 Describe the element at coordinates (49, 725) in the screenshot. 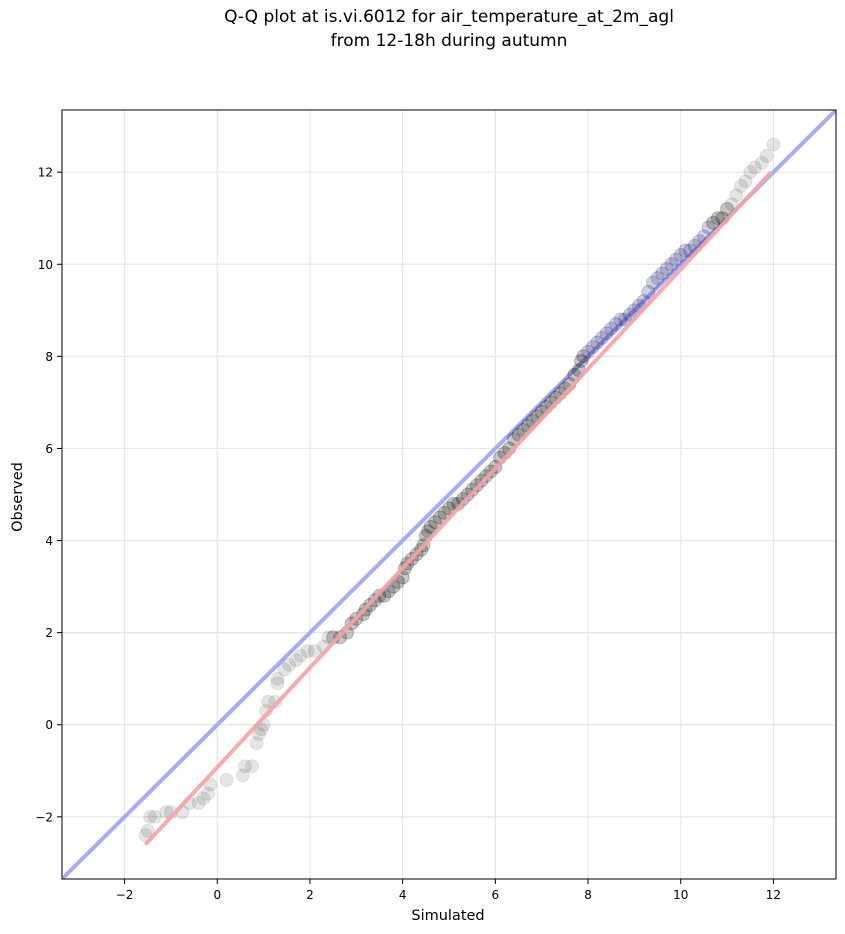

I see `y-tick-label: 0` at that location.